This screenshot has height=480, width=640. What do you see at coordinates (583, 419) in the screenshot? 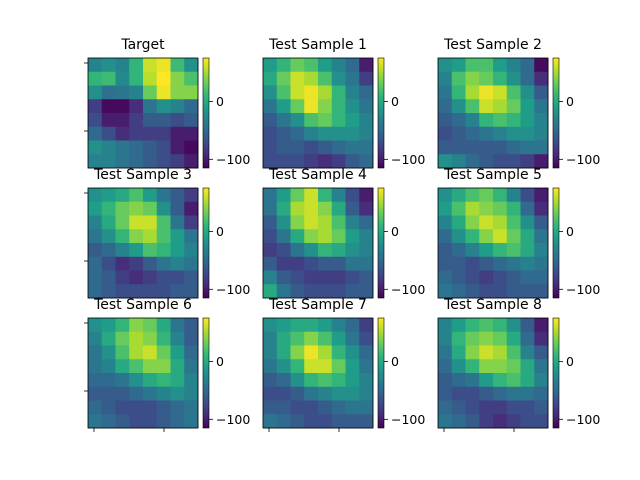
I see `colorbar-tick-label: −100` at bounding box center [583, 419].